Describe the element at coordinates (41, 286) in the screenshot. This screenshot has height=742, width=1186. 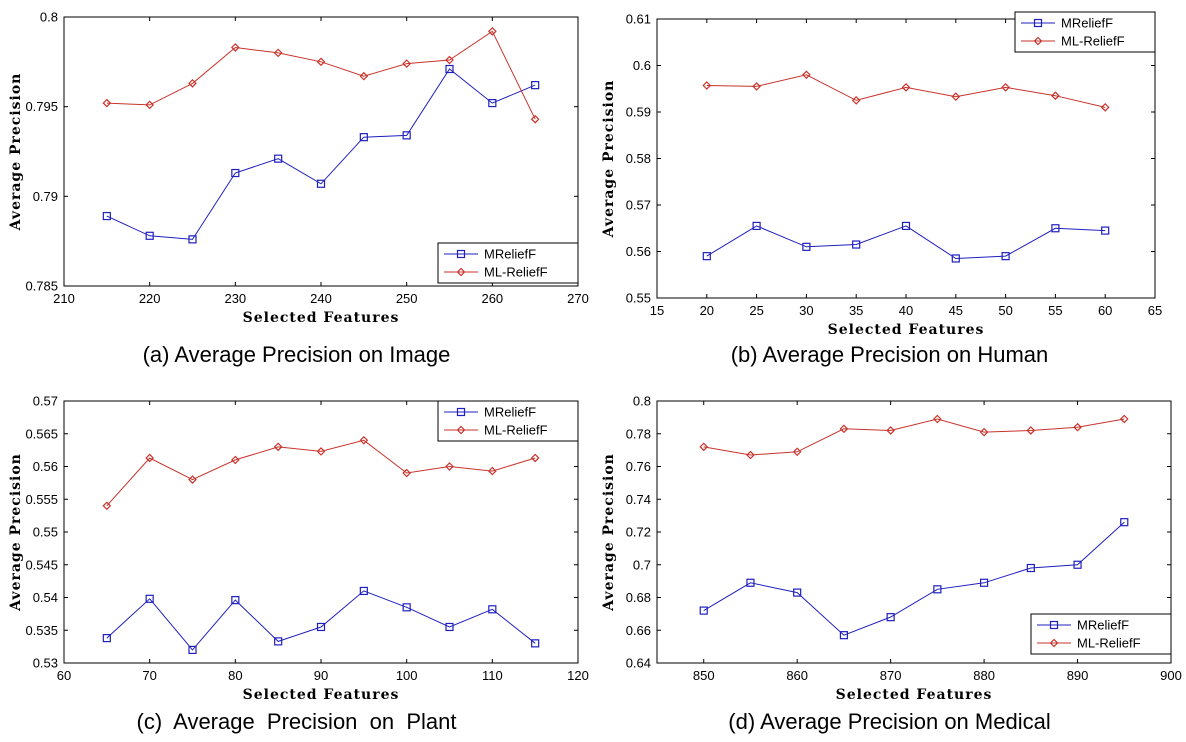
I see `y-tick-label: 0.785` at that location.